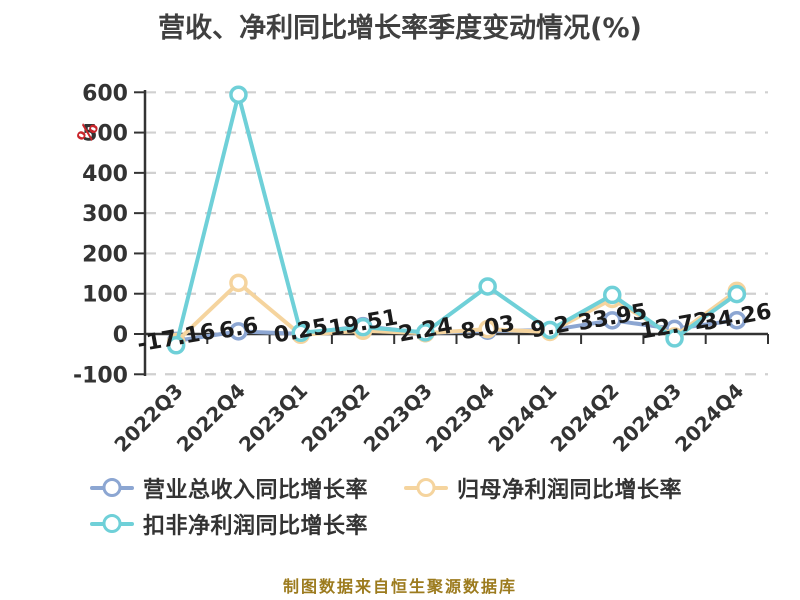  What do you see at coordinates (105, 134) in the screenshot?
I see `y-tick-label: 500` at bounding box center [105, 134].